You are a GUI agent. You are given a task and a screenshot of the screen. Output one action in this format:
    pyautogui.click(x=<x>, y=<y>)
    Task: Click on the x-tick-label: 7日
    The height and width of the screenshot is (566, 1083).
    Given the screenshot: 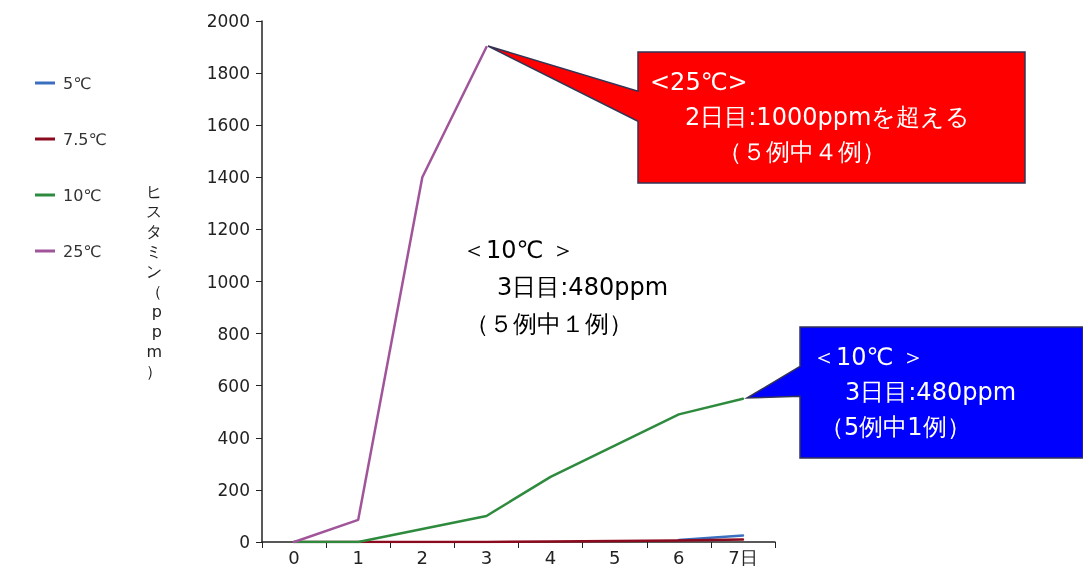 What is the action you would take?
    pyautogui.click(x=743, y=556)
    